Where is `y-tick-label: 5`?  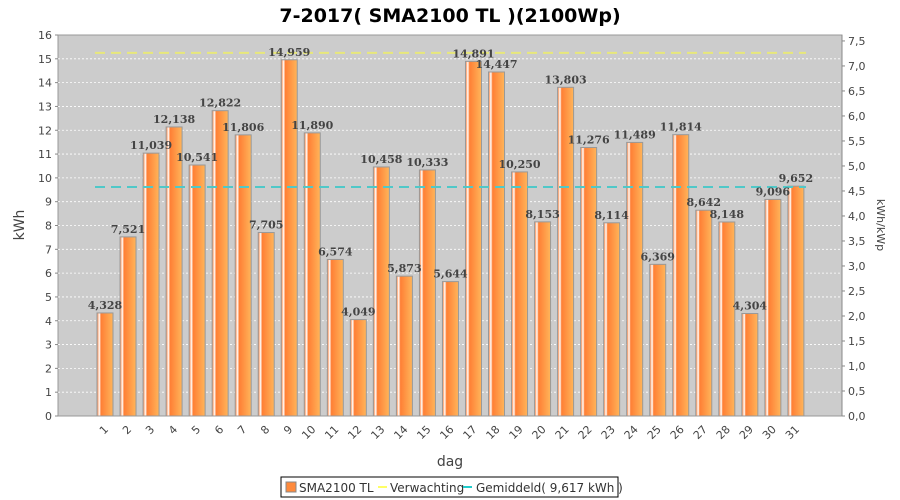 y-tick-label: 5 is located at coordinates (48, 297).